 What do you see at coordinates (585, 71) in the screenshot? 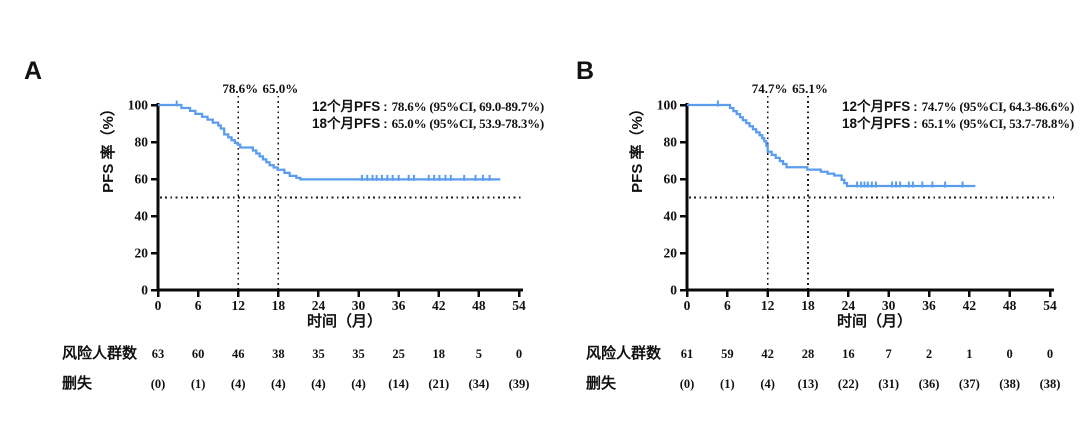
I see `panel-b-letter: B` at bounding box center [585, 71].